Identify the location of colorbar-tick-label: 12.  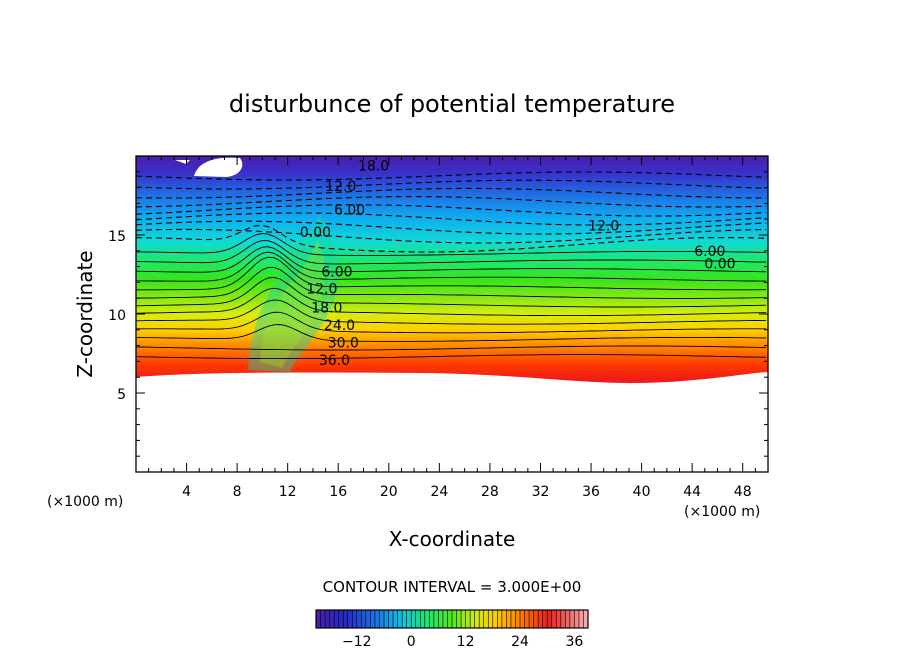
(466, 642).